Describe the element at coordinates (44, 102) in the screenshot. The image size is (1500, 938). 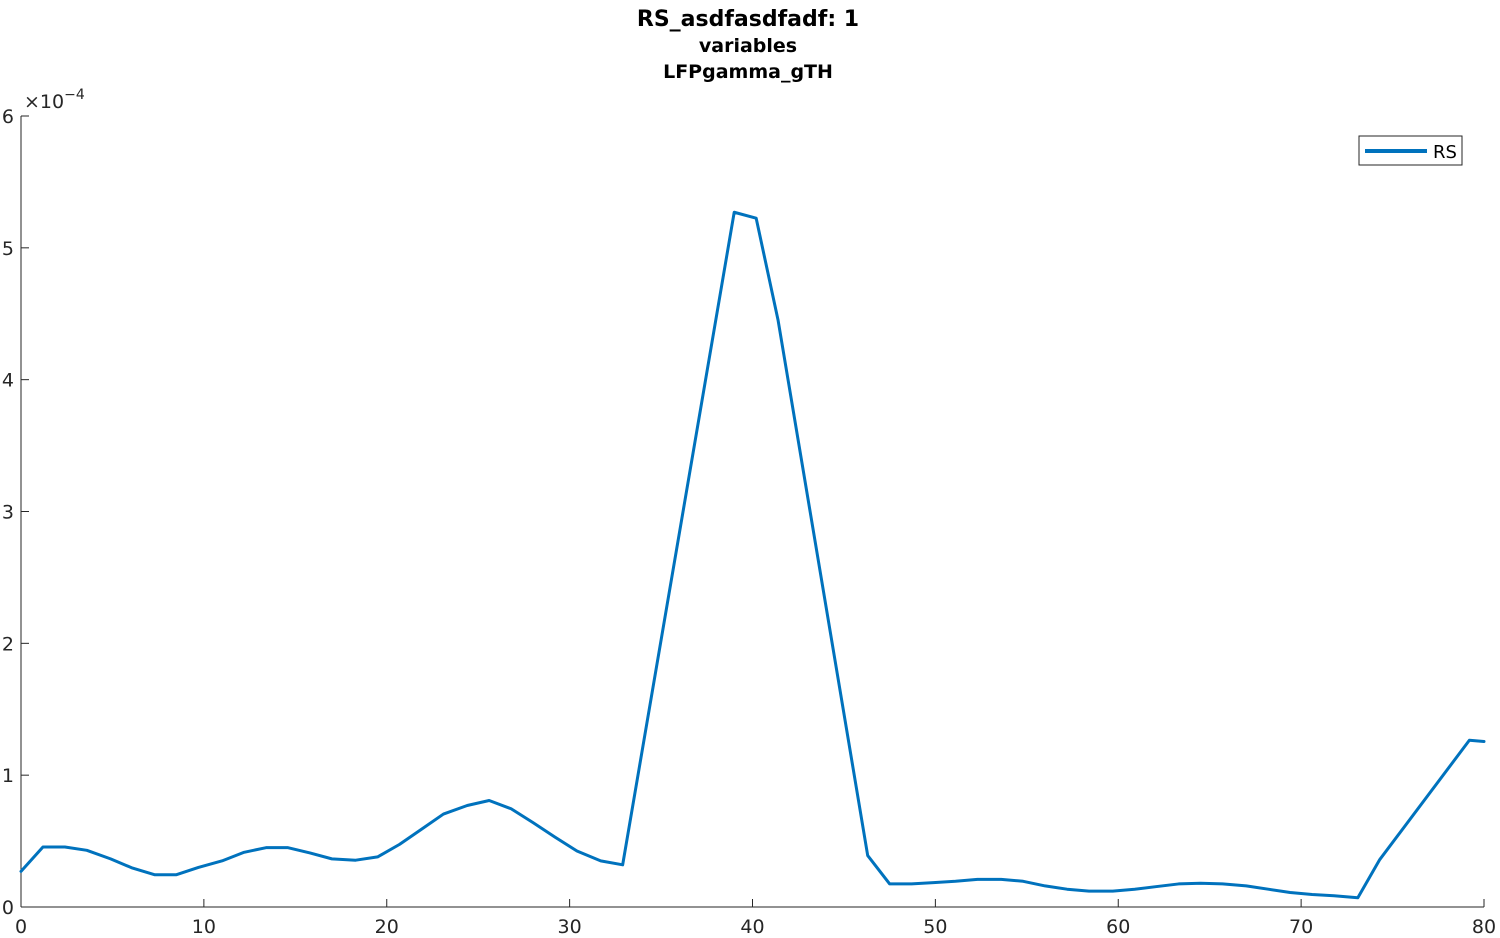
I see `y-exponent-base: ×10` at that location.